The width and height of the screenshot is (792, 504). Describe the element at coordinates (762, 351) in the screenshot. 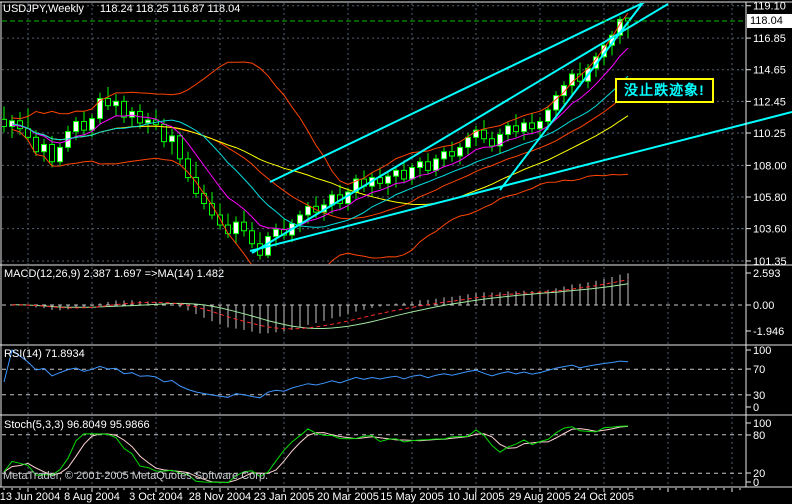

I see `rsi-axis-label: 100` at that location.